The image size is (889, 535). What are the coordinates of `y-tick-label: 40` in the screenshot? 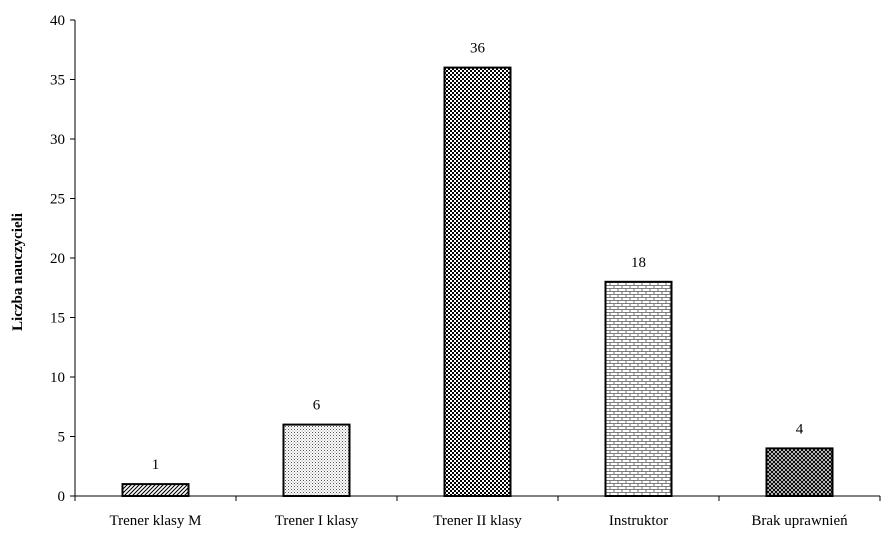 It's located at (57, 21).